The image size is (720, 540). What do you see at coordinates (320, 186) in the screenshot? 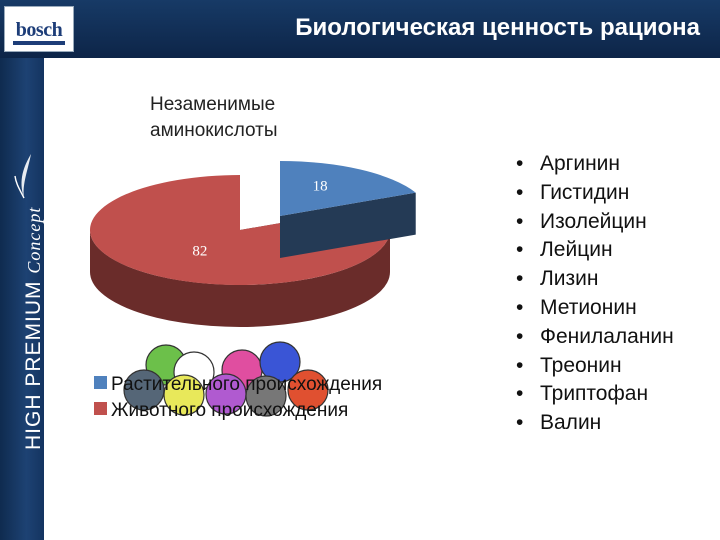
I see `data-label: 18` at bounding box center [320, 186].